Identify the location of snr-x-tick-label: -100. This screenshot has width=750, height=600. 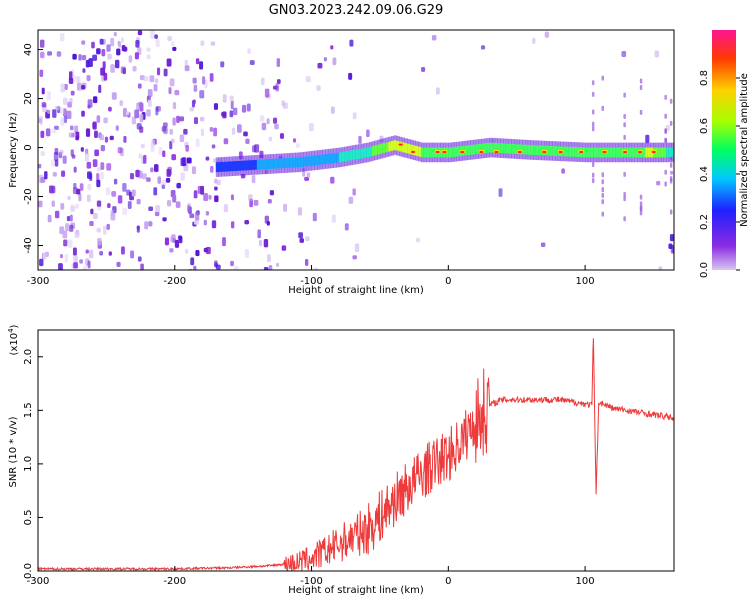
(311, 581).